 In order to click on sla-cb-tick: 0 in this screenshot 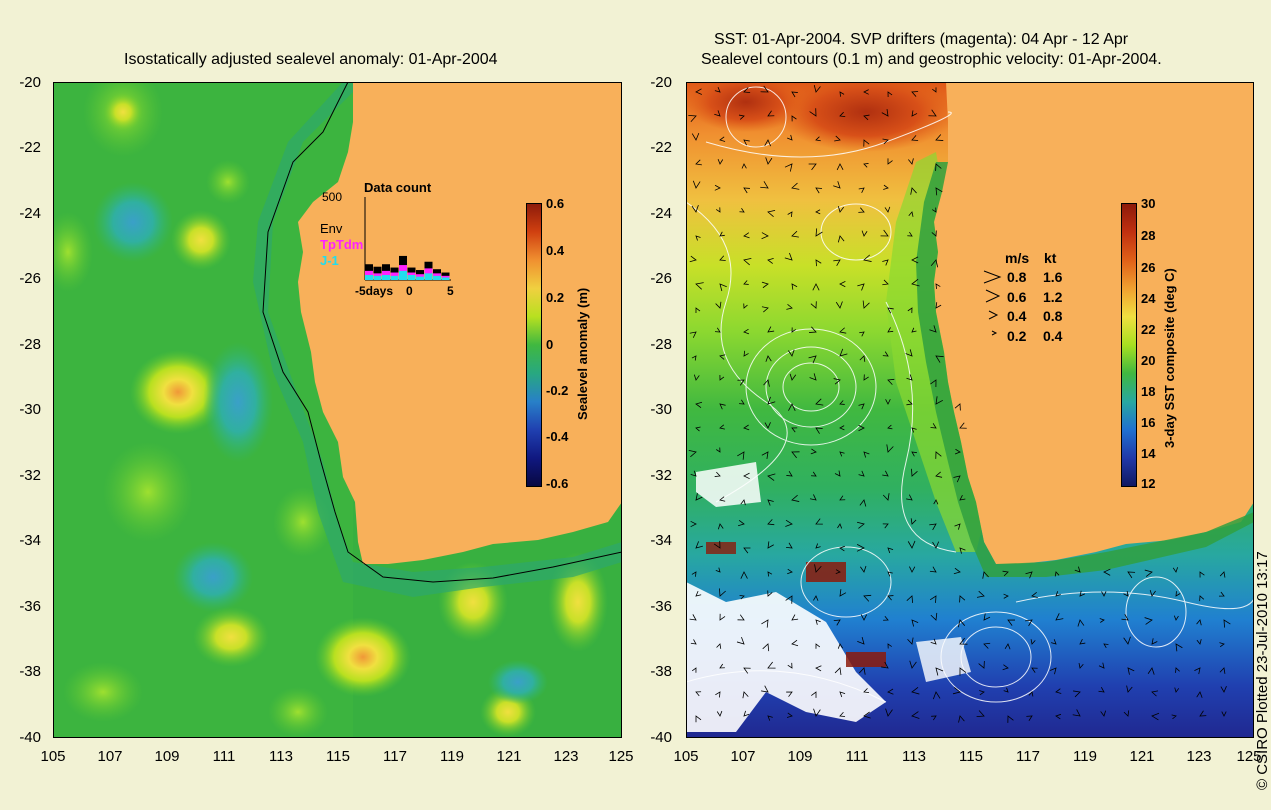, I will do `click(550, 344)`.